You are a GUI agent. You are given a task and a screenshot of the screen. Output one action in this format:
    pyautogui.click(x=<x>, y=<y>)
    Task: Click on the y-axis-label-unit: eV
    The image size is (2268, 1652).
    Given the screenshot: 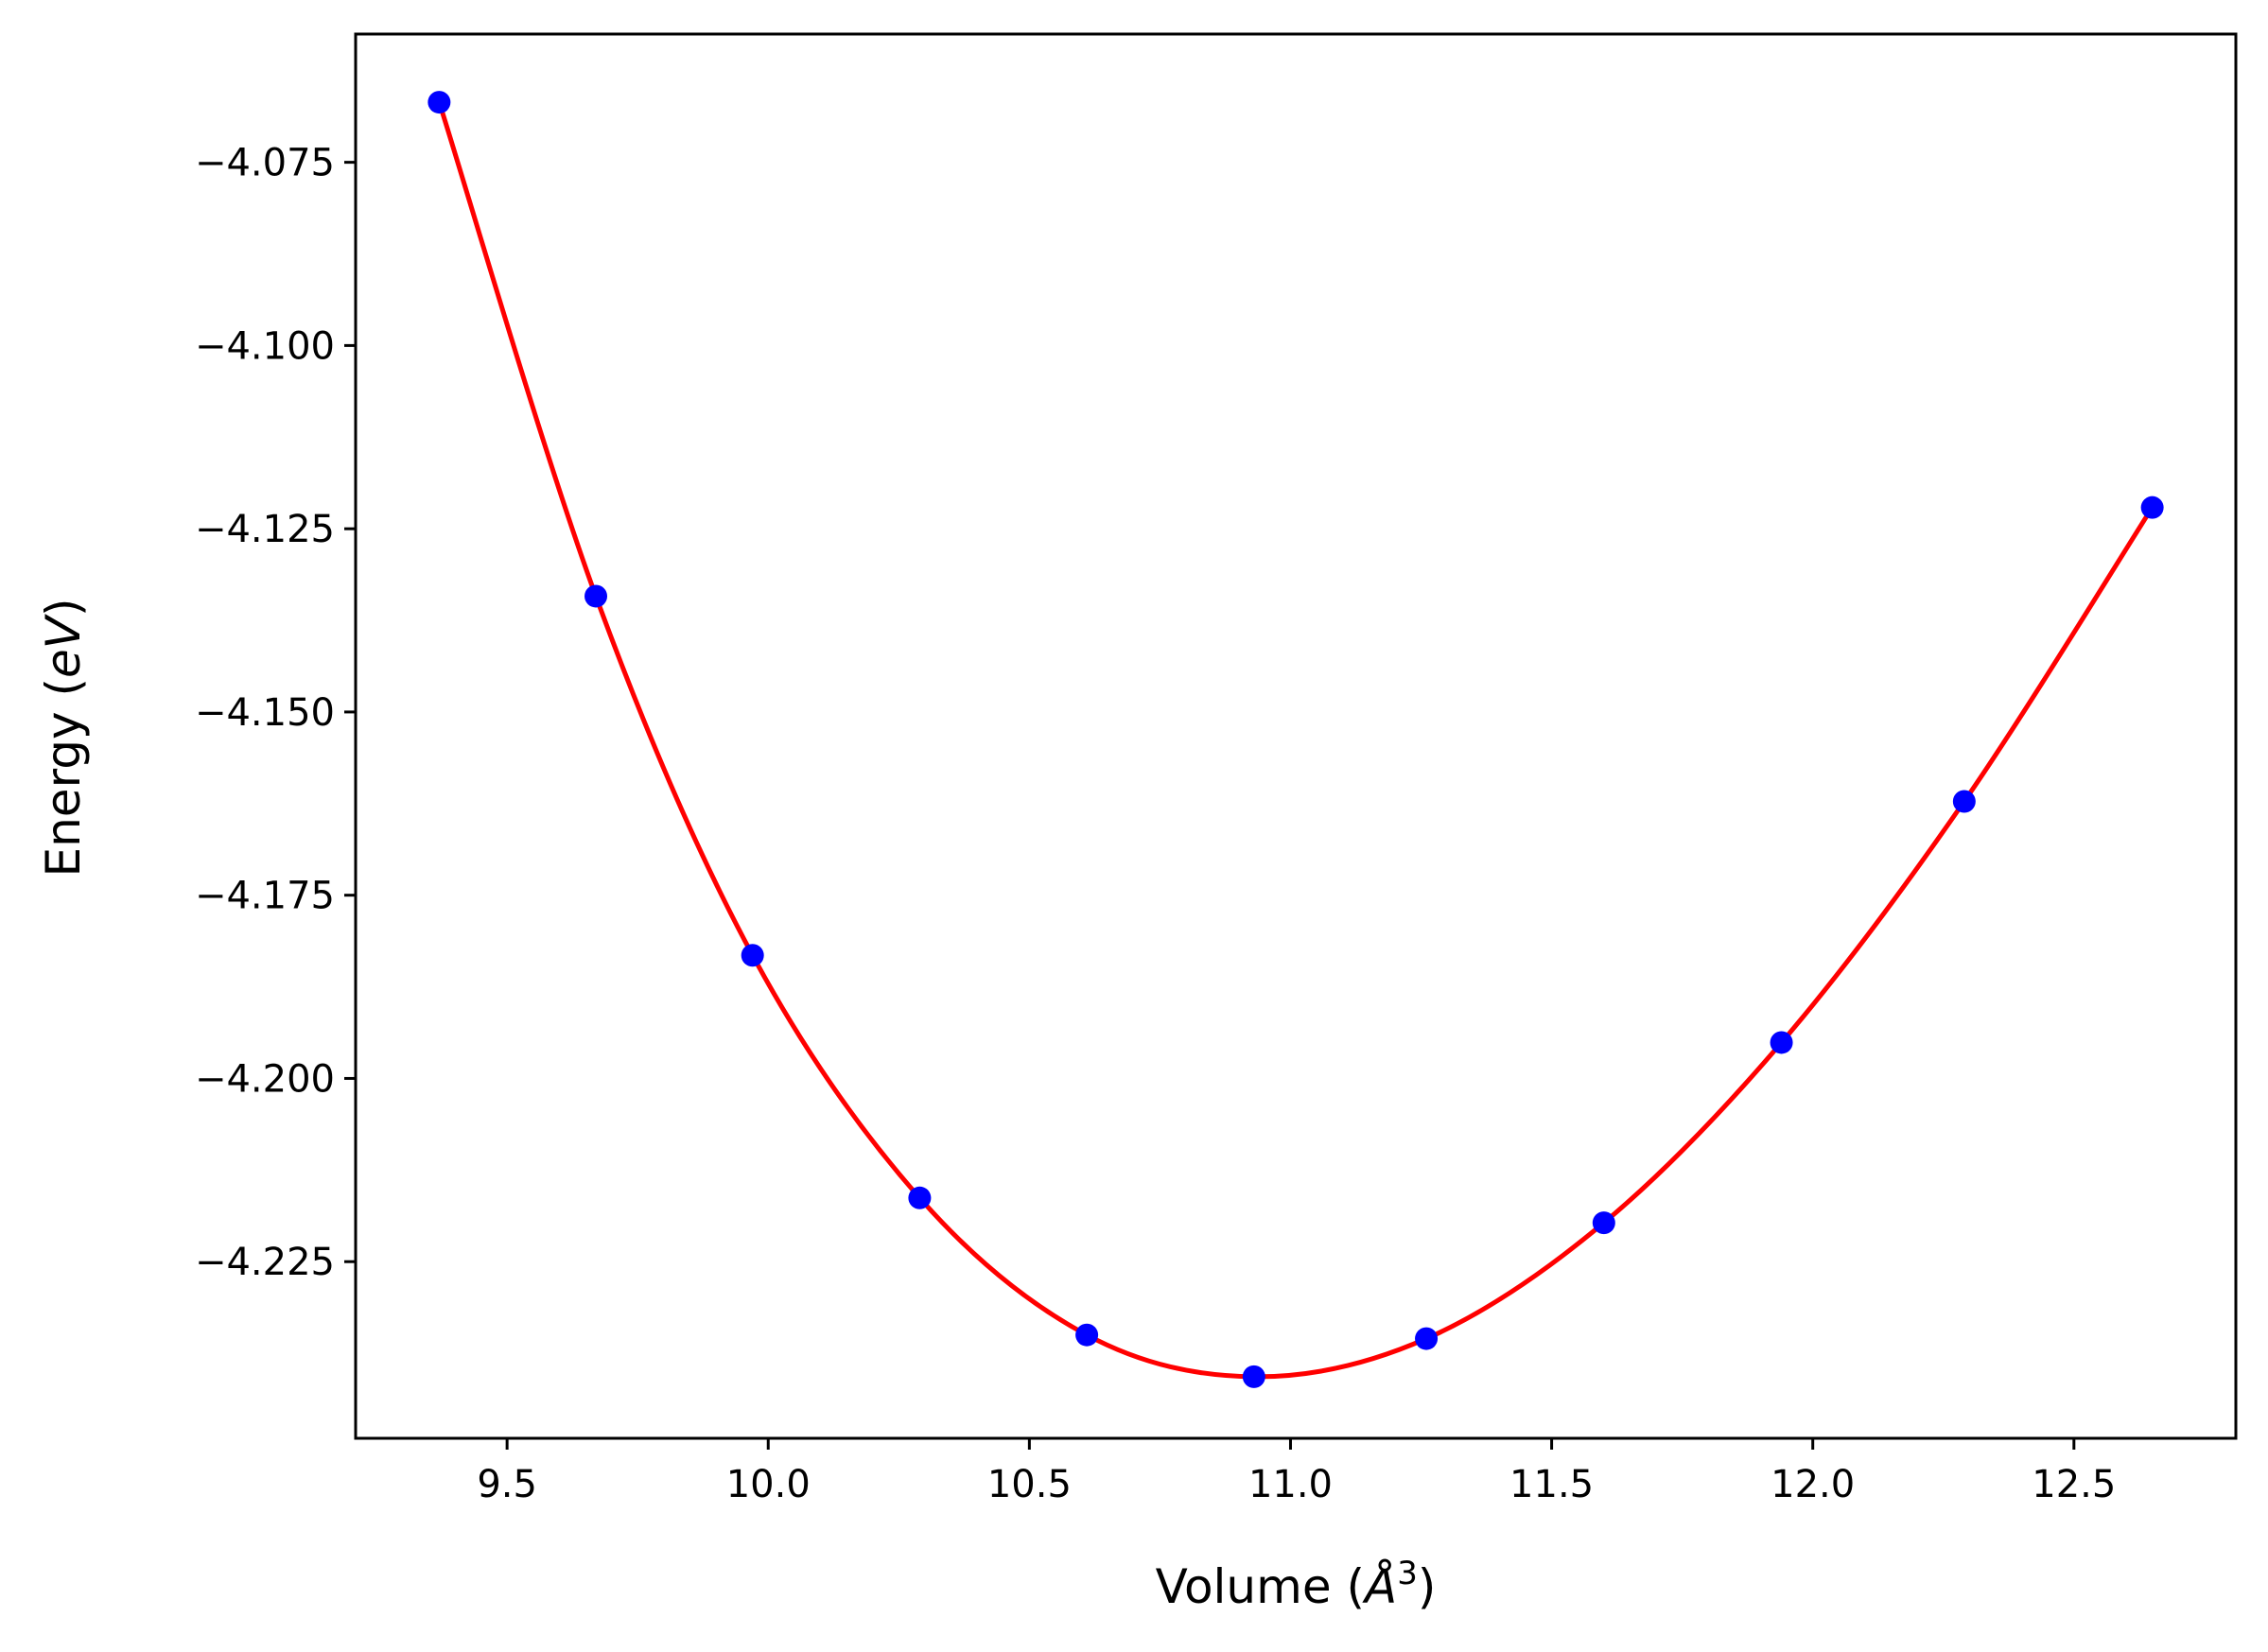 What is the action you would take?
    pyautogui.click(x=63, y=645)
    